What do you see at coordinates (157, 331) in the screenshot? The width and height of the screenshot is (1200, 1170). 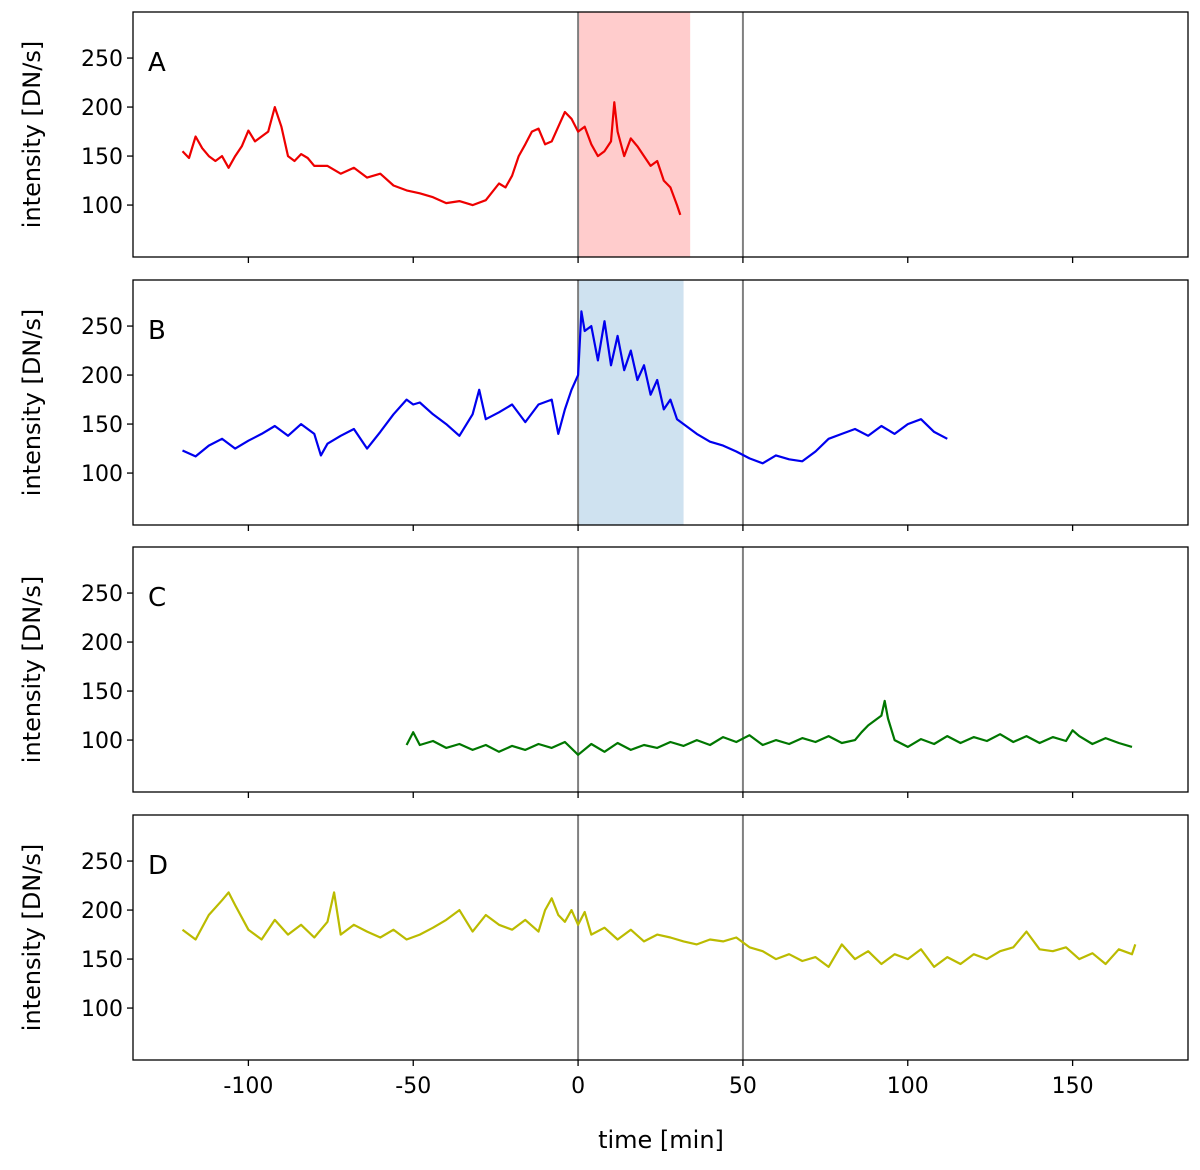 I see `panel-letter: B` at bounding box center [157, 331].